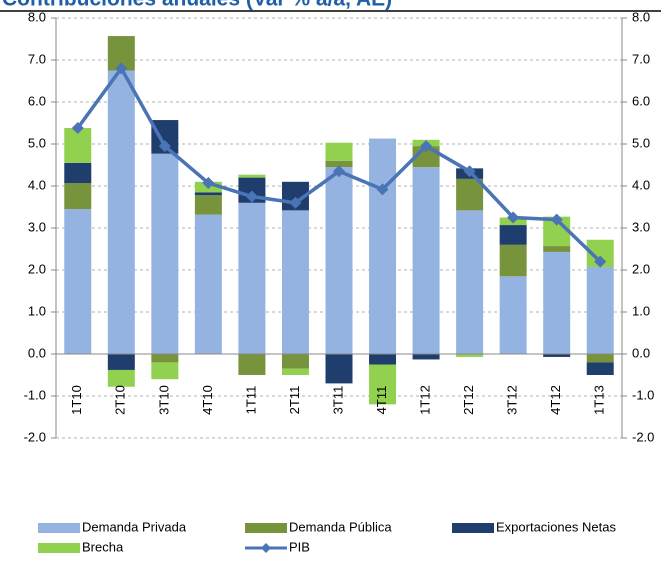 The image size is (661, 563). Describe the element at coordinates (381, 400) in the screenshot. I see `x-tick-label: 4T11` at that location.